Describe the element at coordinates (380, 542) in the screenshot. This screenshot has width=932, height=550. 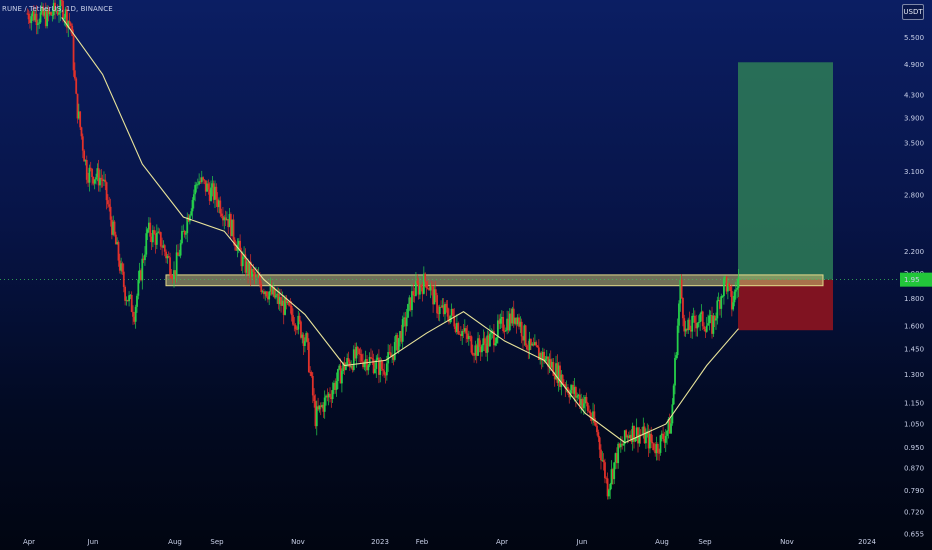
I see `x-tick-label: 2023` at that location.